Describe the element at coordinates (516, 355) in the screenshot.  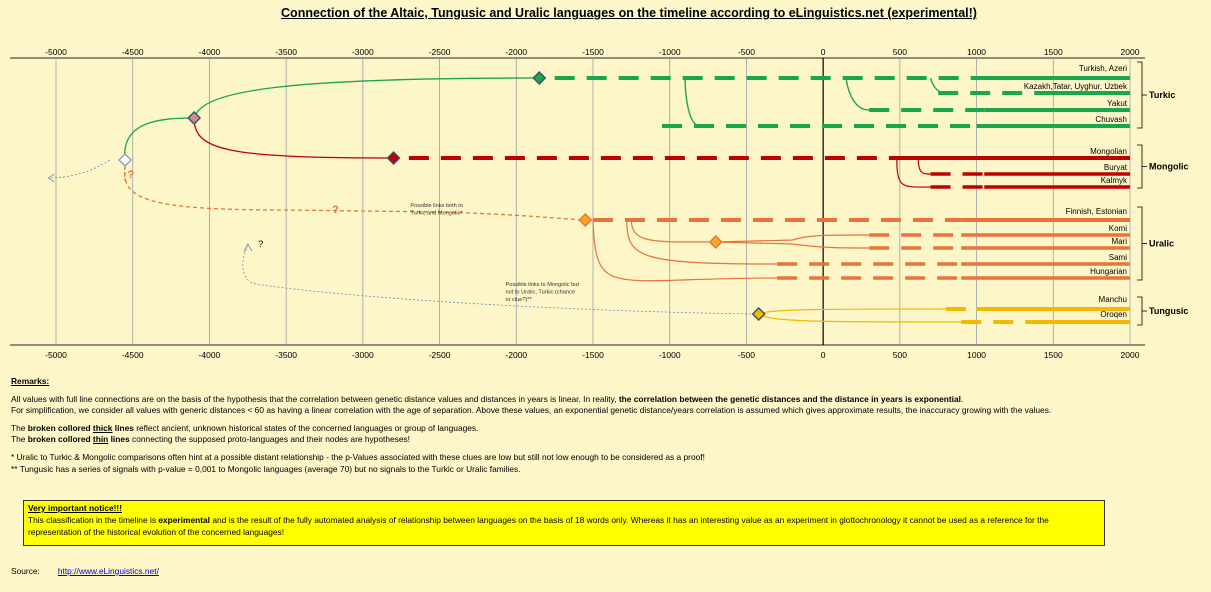
I see `tick-label-bottom: -2000` at that location.